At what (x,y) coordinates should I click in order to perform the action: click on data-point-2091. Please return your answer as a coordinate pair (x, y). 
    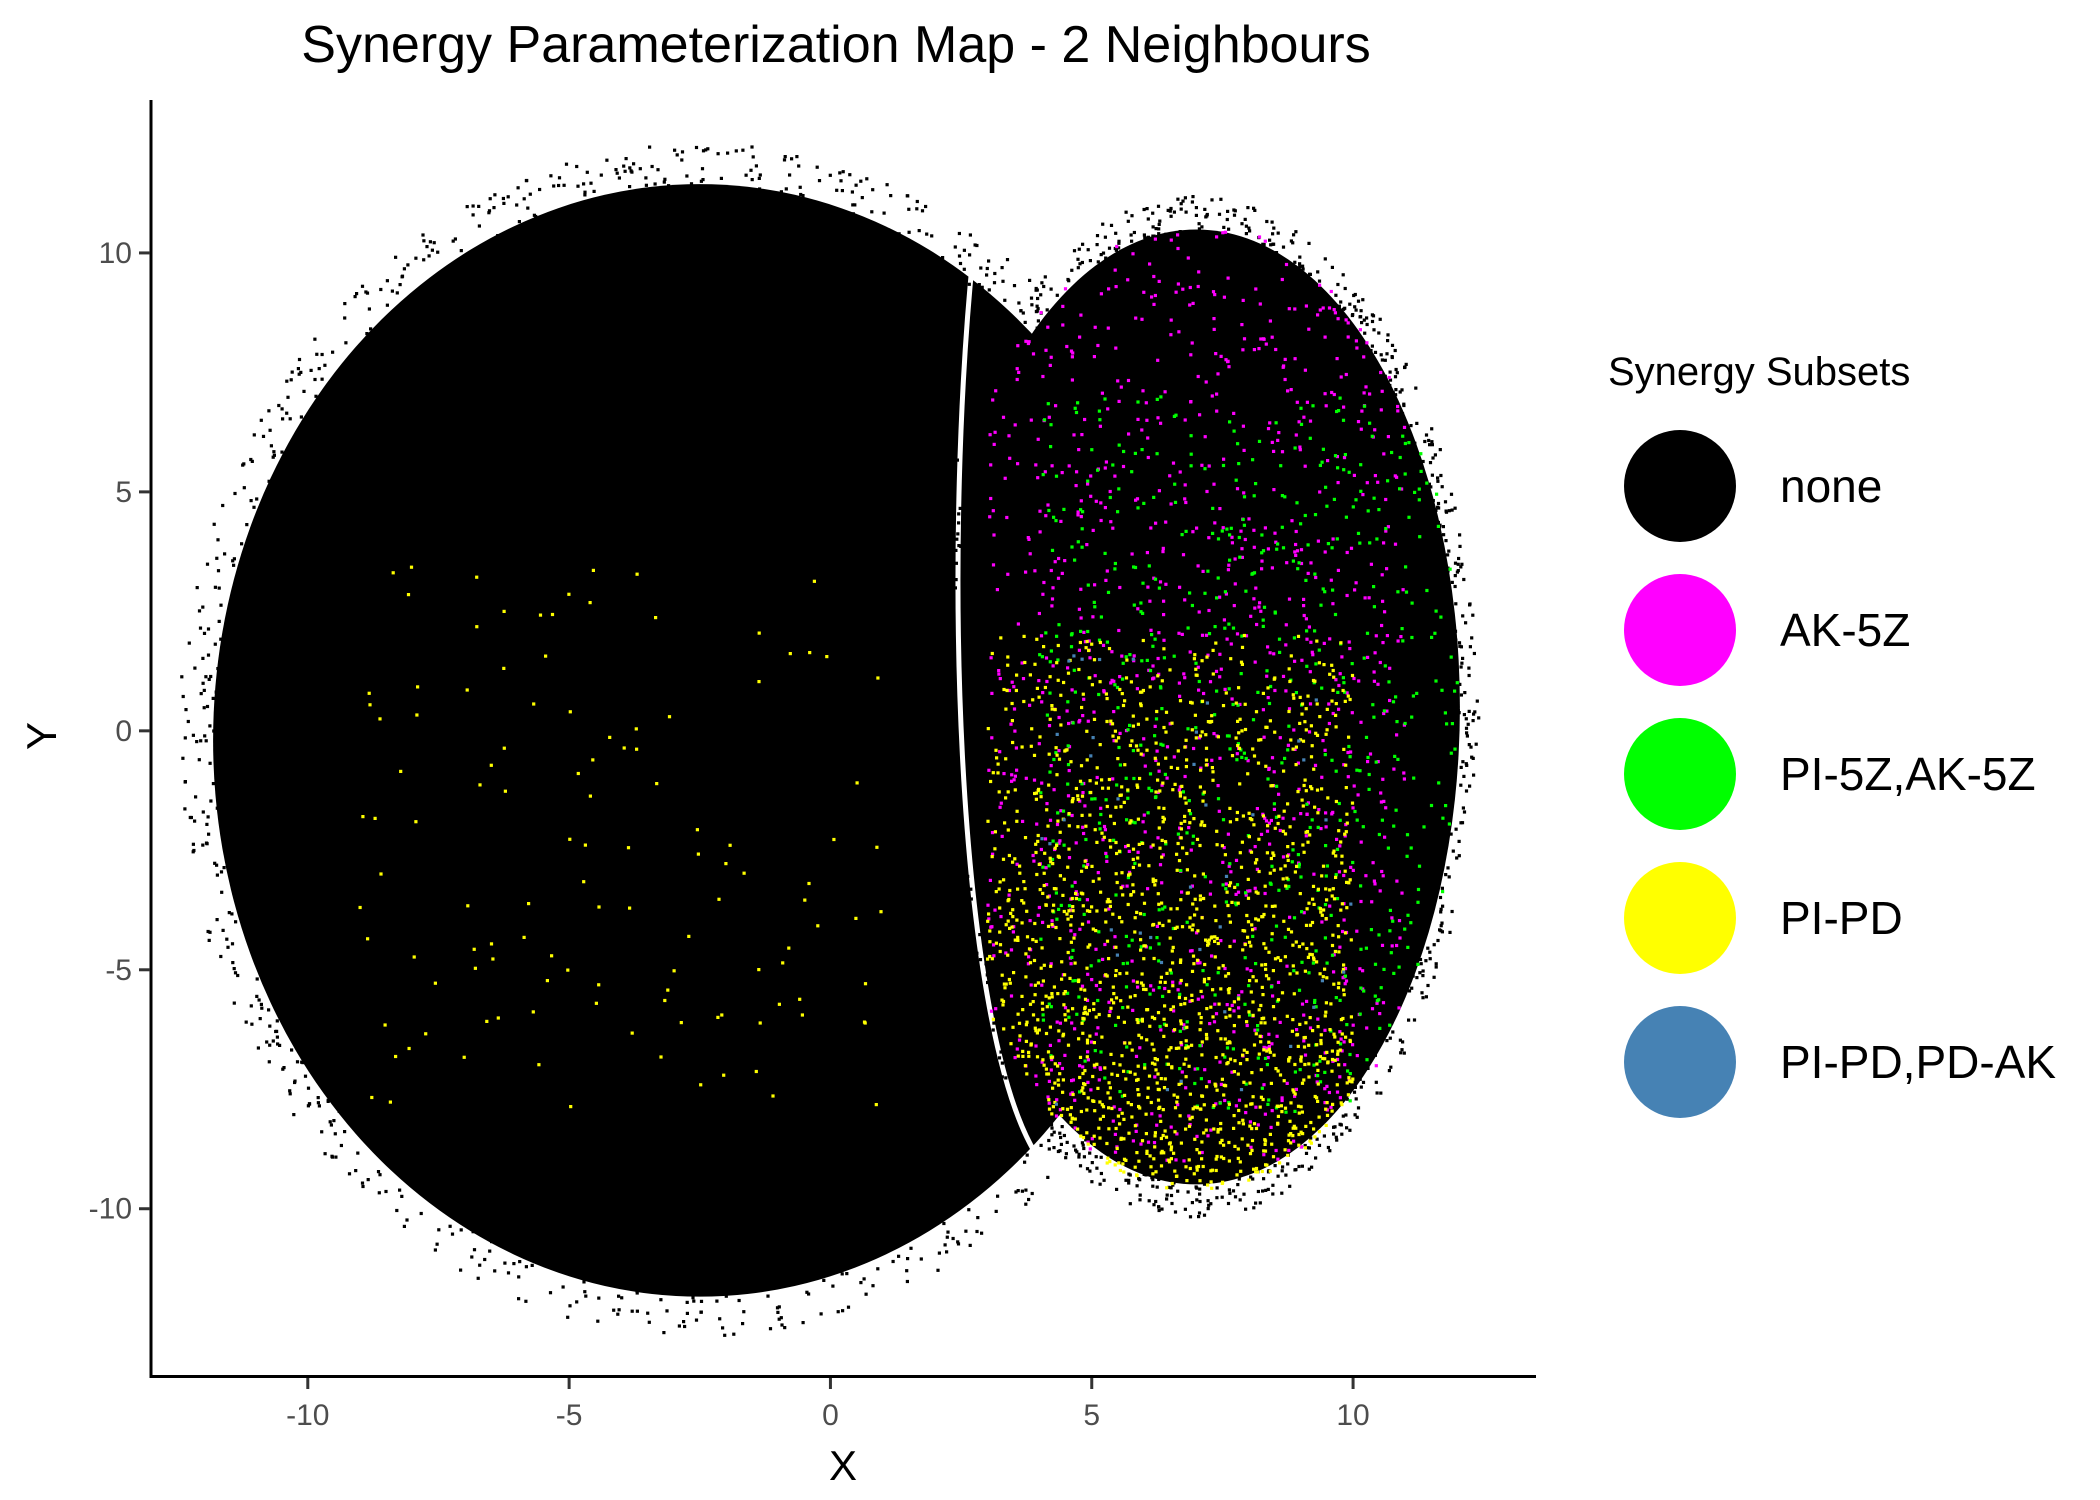
    Looking at the image, I should click on (1443, 625).